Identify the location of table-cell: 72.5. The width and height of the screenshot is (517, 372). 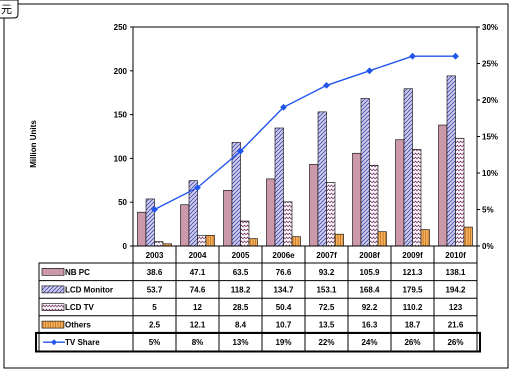
(327, 307).